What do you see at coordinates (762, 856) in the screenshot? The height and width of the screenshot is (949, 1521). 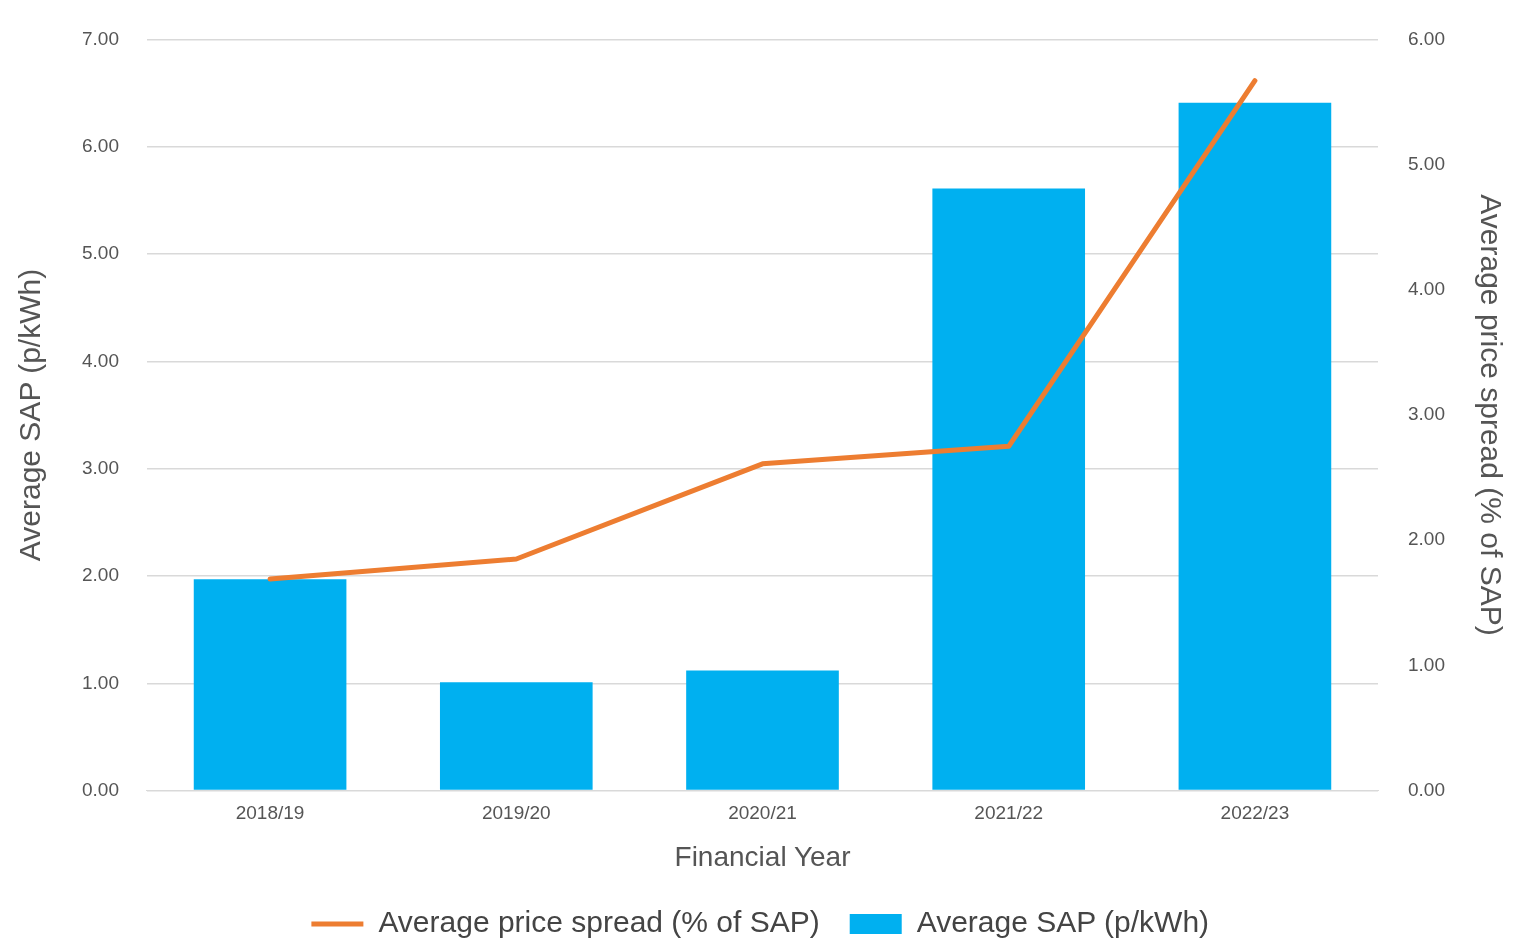 I see `x-axis-title: Financial Year` at bounding box center [762, 856].